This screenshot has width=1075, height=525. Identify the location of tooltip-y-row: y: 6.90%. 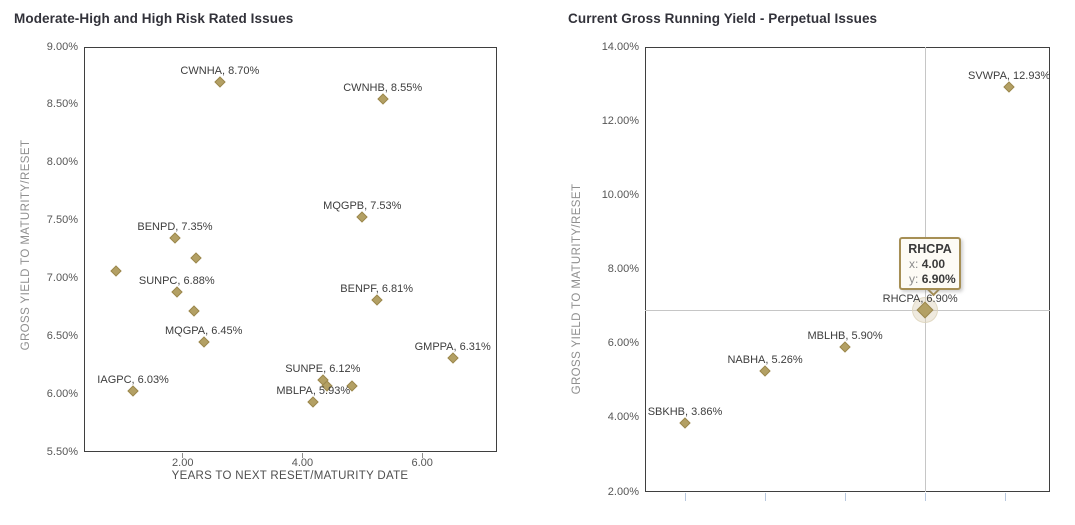
(930, 279).